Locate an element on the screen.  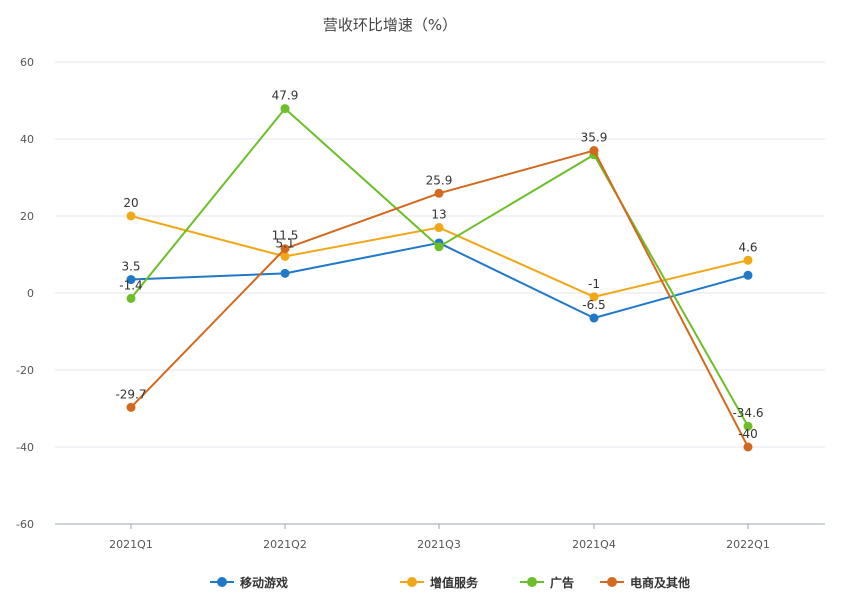
legend: 移动游戏 增值服务 广告 电商及其他 is located at coordinates (450, 582).